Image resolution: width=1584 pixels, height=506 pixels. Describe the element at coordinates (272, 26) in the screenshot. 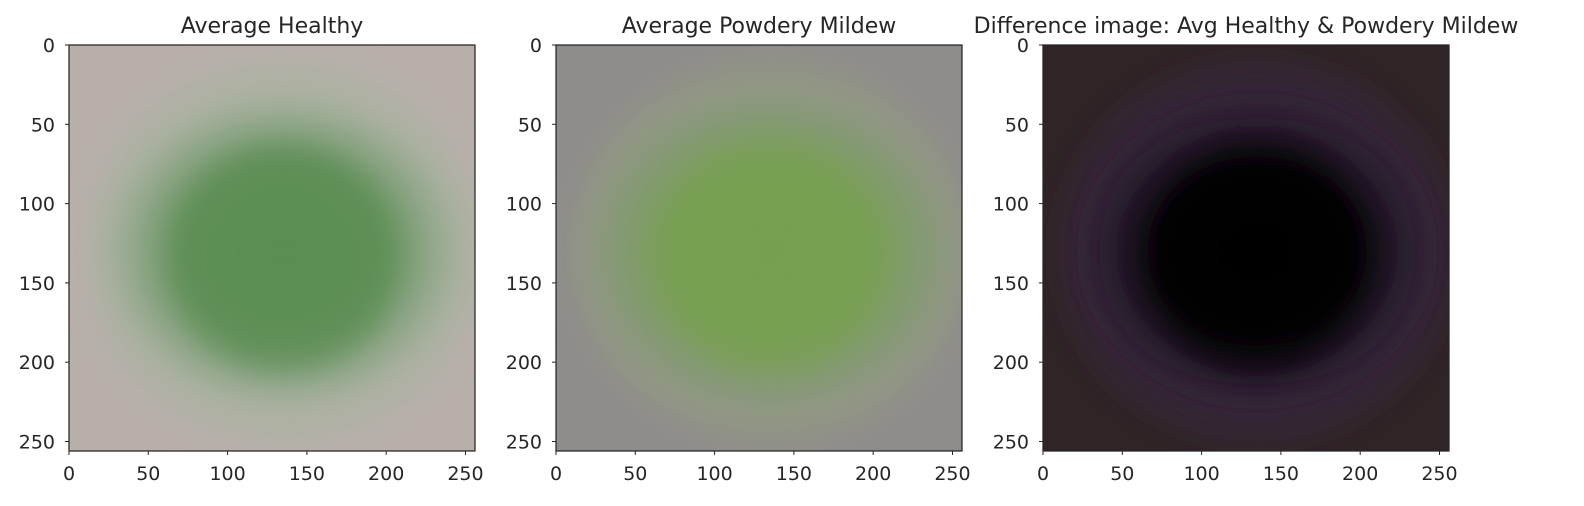

I see `chart-title: Average Healthy` at that location.